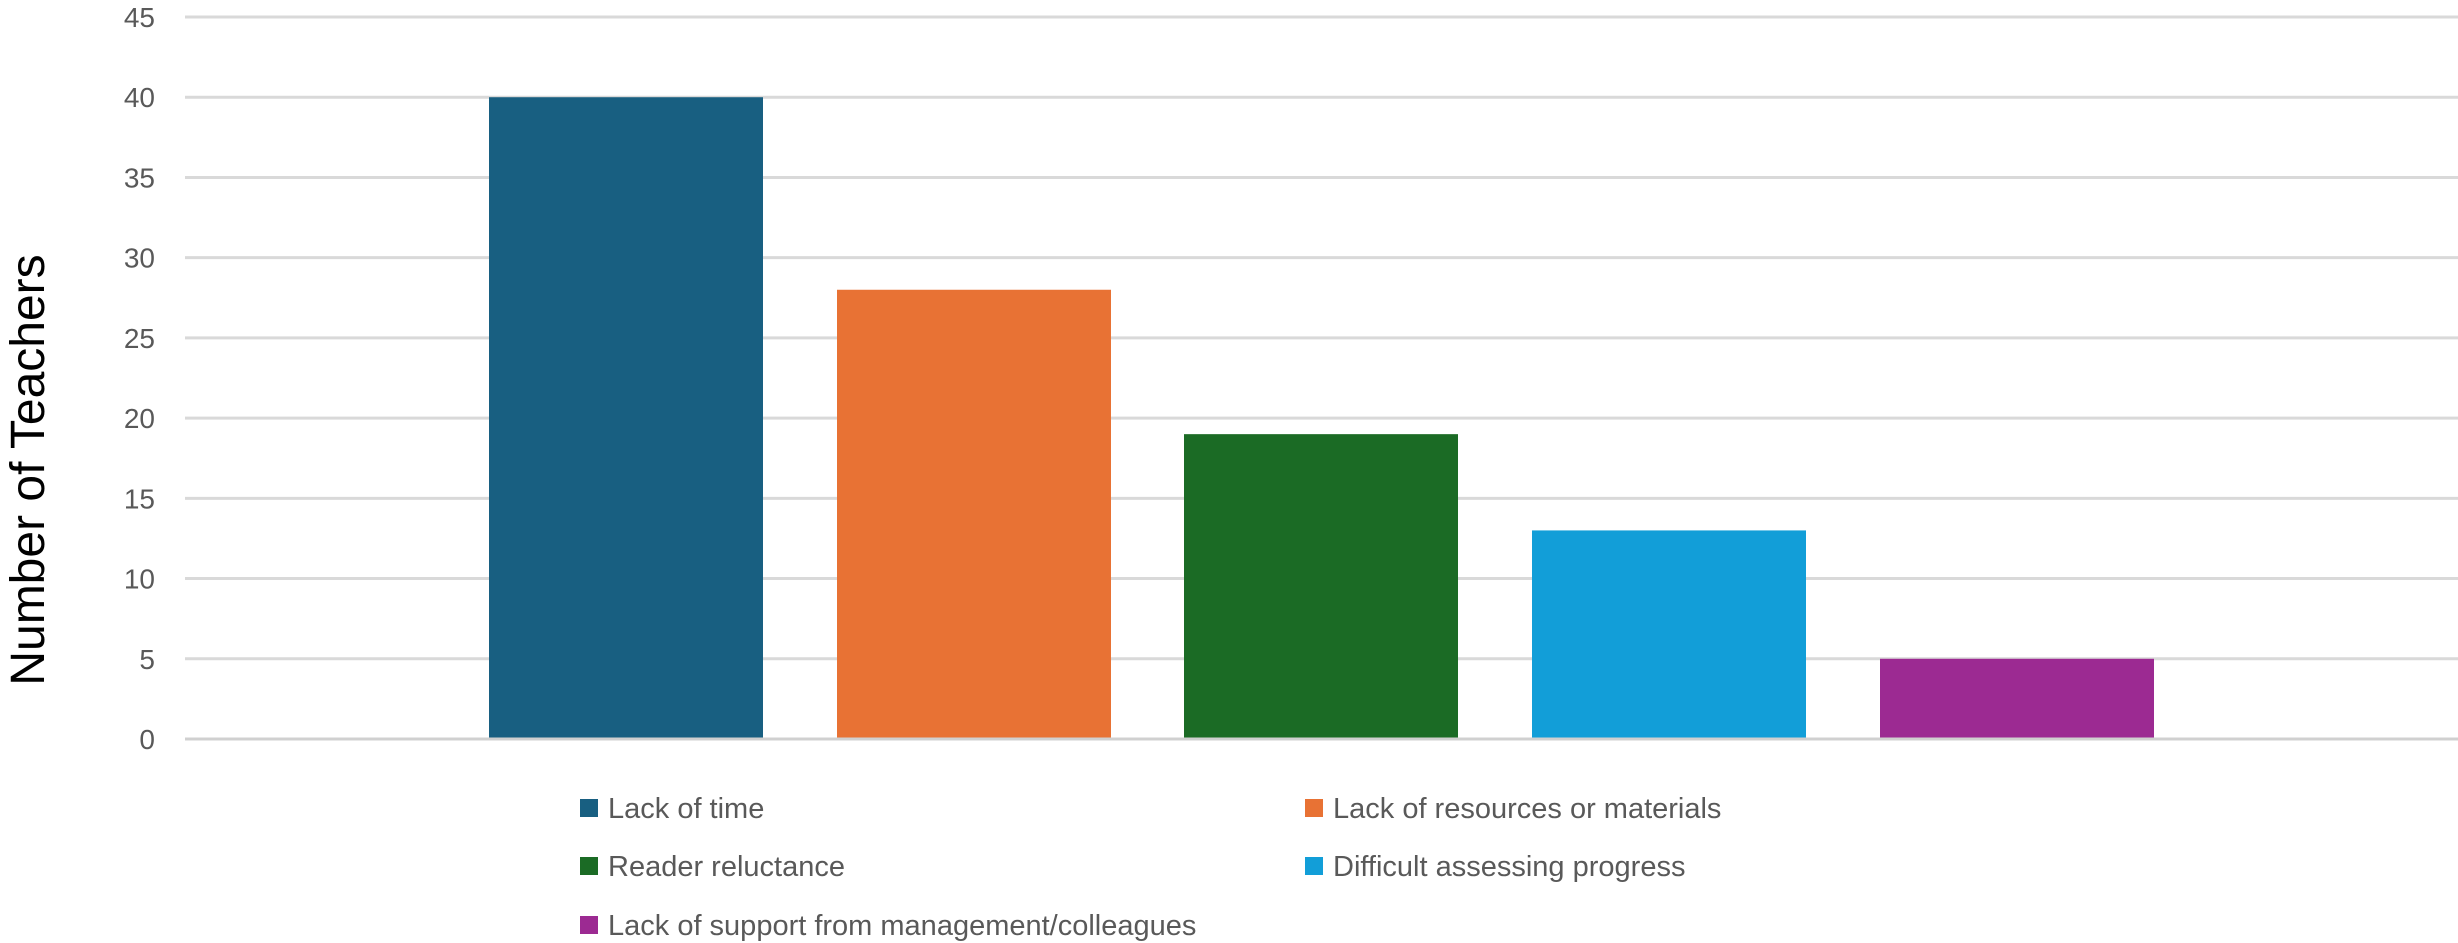 This screenshot has width=2458, height=943. What do you see at coordinates (147, 659) in the screenshot?
I see `y-tick-label: 5` at bounding box center [147, 659].